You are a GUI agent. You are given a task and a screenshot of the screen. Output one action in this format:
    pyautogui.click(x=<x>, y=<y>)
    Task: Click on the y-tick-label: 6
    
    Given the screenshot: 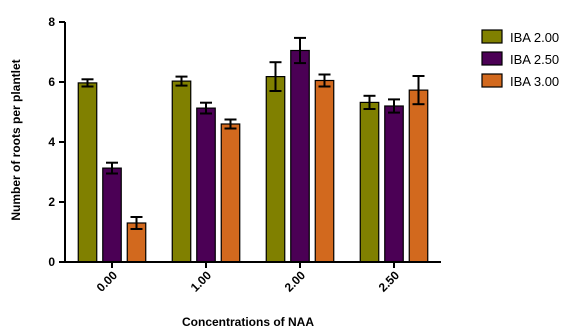 What is the action you would take?
    pyautogui.click(x=51, y=82)
    